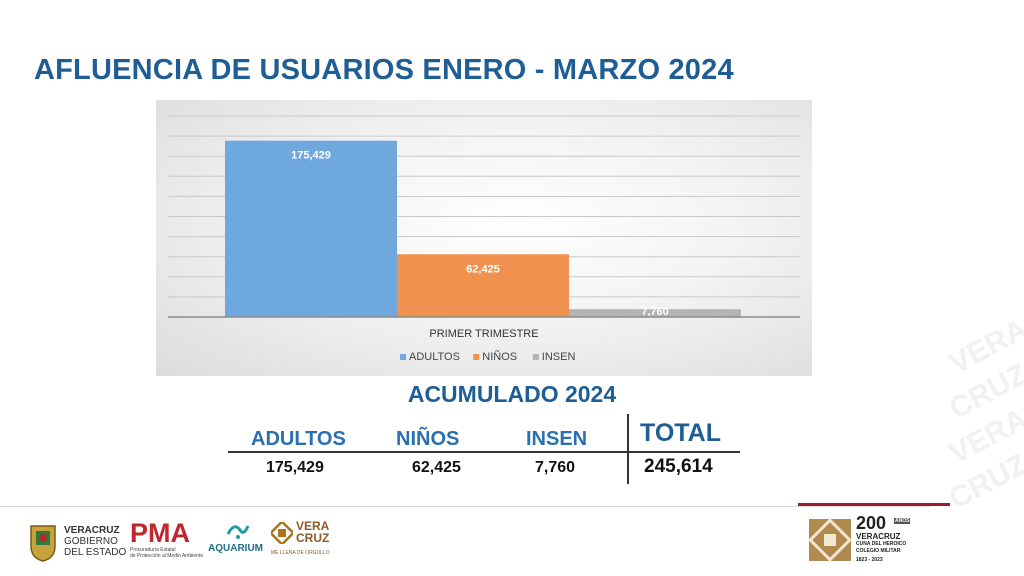 Image resolution: width=1024 pixels, height=576 pixels. Describe the element at coordinates (499, 356) in the screenshot. I see `legend-label-niños: NIÑOS` at that location.